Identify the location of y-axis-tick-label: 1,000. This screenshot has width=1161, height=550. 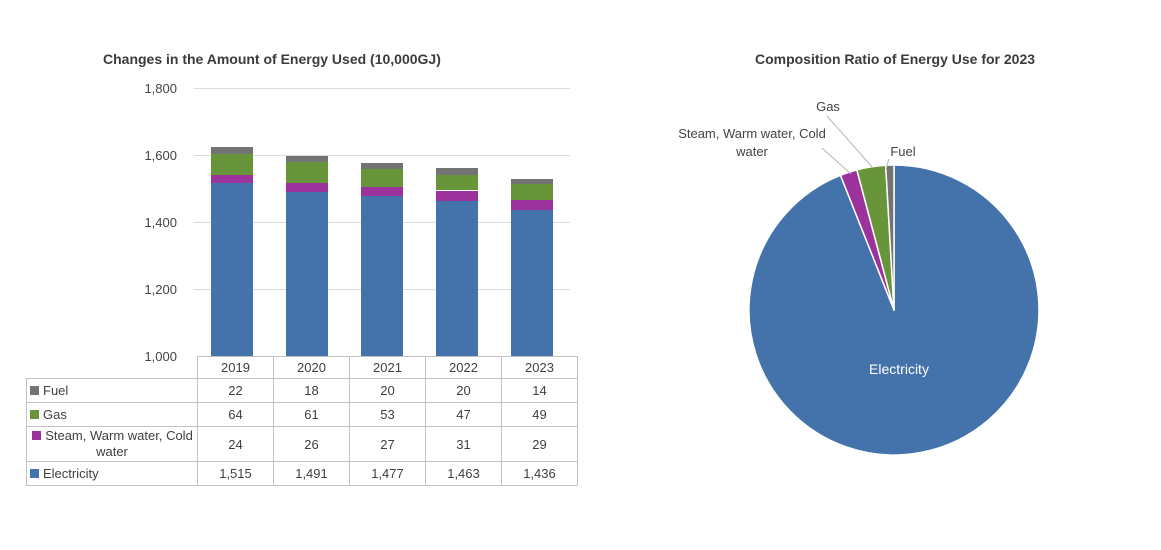
(160, 356).